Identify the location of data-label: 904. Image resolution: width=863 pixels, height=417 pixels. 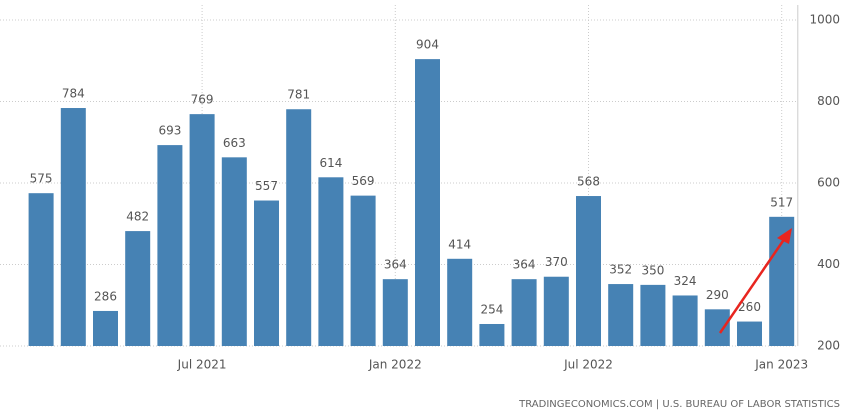
(427, 45).